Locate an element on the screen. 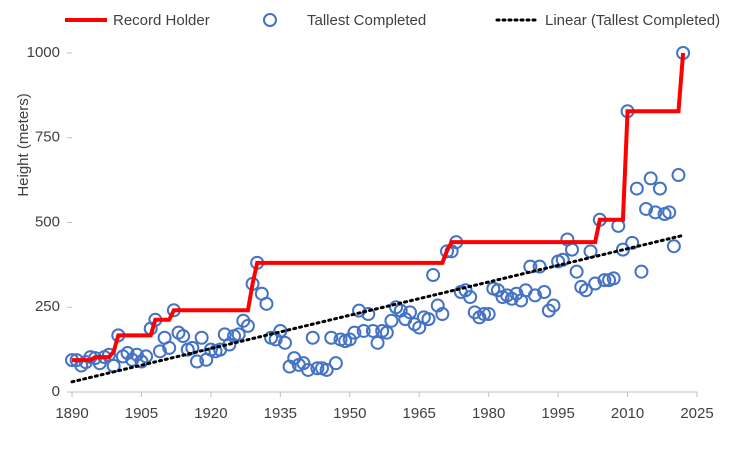 The height and width of the screenshot is (454, 750). x-tick-label: 2025 is located at coordinates (696, 413).